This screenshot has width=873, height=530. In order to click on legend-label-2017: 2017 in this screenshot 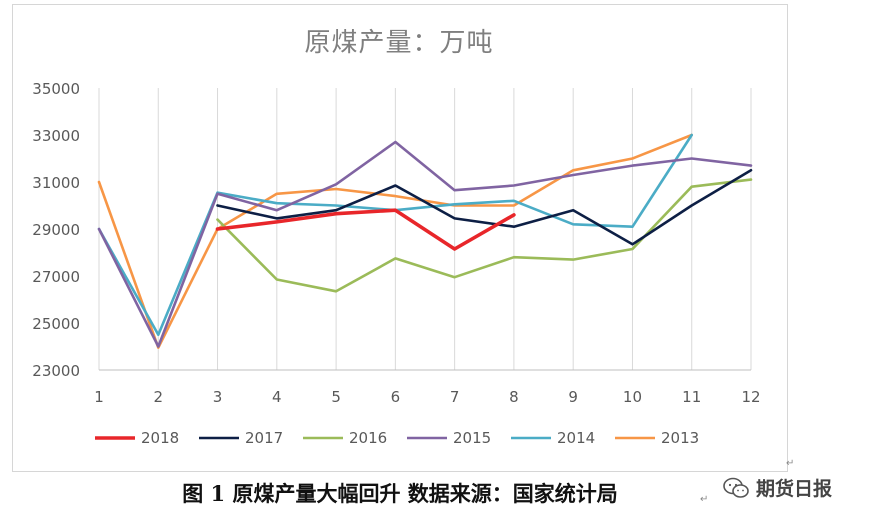, I will do `click(264, 438)`.